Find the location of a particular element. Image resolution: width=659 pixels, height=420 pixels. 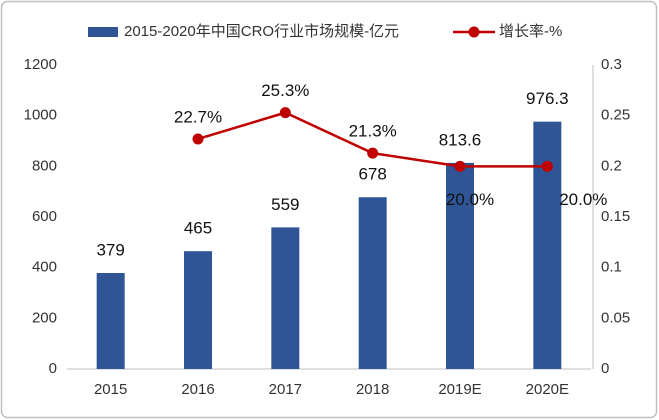

y-tick-label: 400 is located at coordinates (44, 267).